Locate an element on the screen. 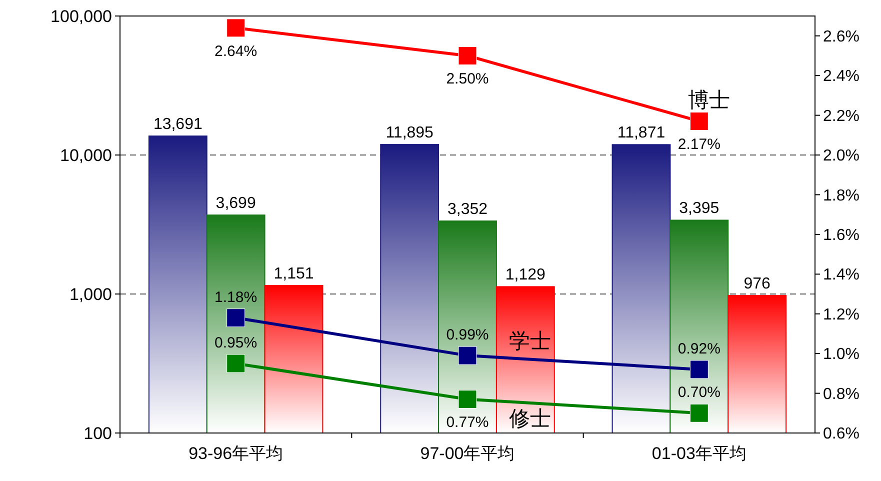 The image size is (881, 481). y2-tick-label: 0.8% is located at coordinates (841, 394).